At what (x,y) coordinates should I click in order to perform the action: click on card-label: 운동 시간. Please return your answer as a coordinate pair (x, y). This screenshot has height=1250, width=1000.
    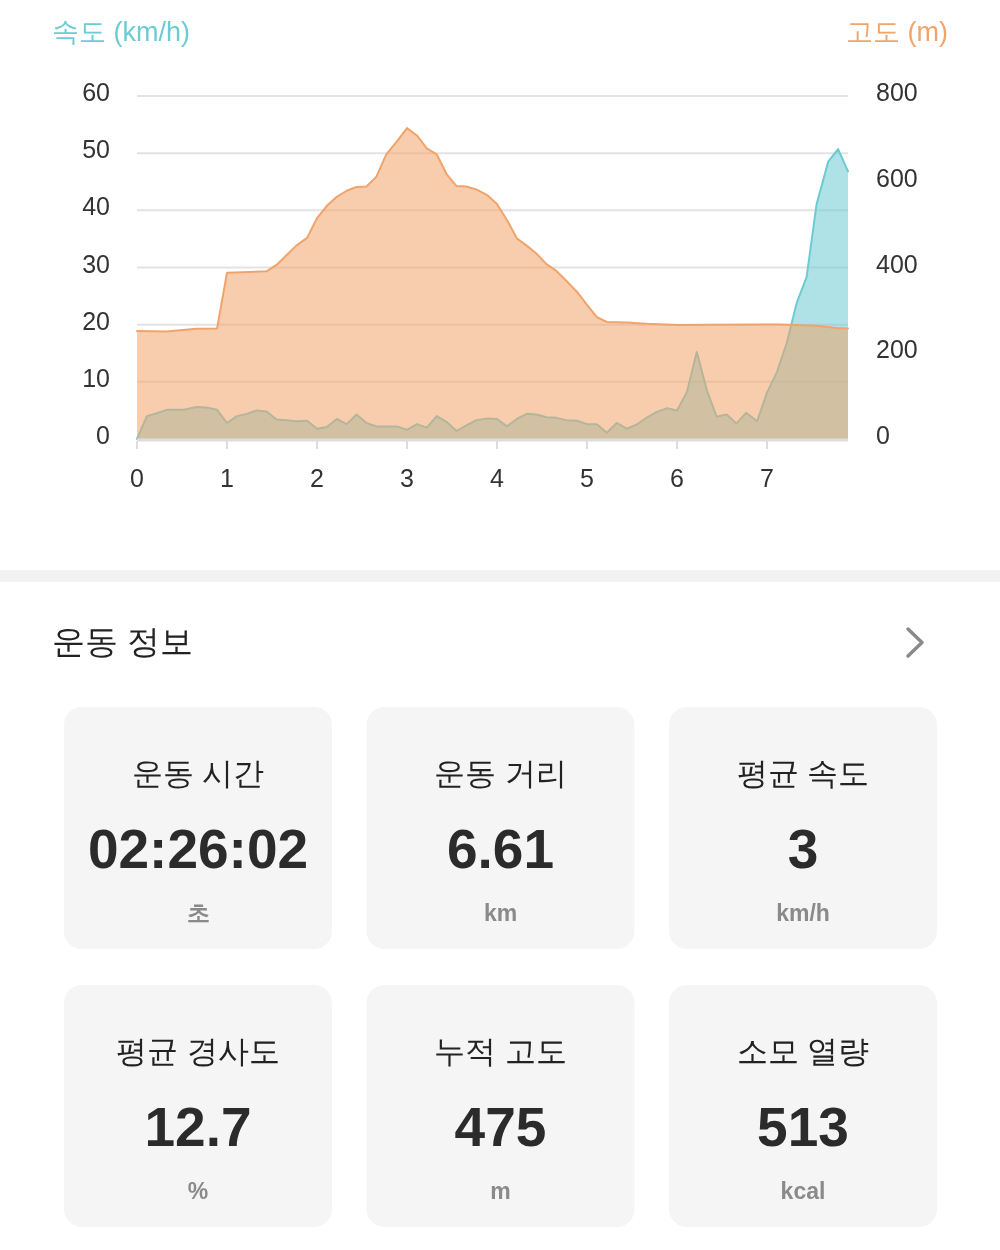
    Looking at the image, I should click on (198, 773).